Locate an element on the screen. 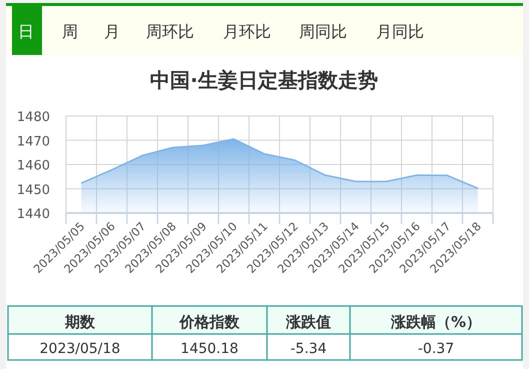  y-tick-label: 1450 is located at coordinates (33, 190).